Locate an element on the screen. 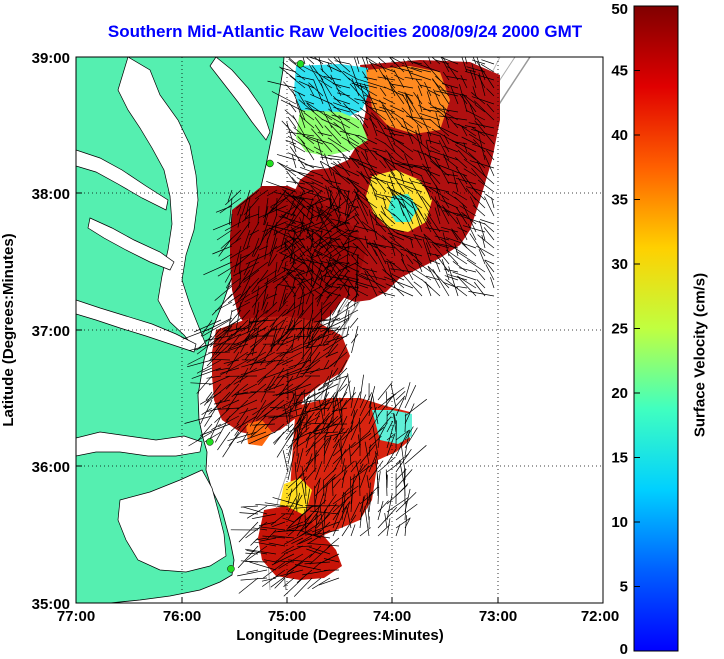 Image resolution: width=724 pixels, height=659 pixels. velocity-patch-mid-orange is located at coordinates (259, 433).